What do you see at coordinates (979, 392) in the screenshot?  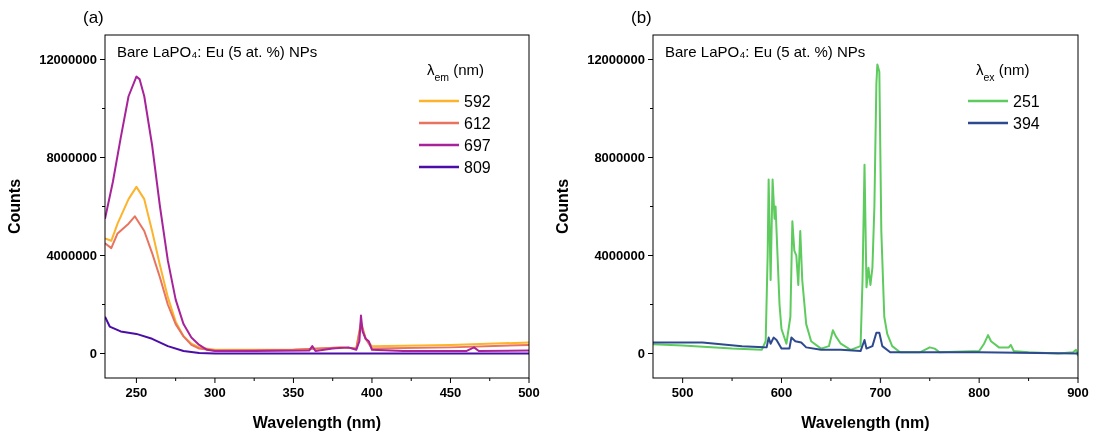 I see `x-tick-label: 800` at bounding box center [979, 392].